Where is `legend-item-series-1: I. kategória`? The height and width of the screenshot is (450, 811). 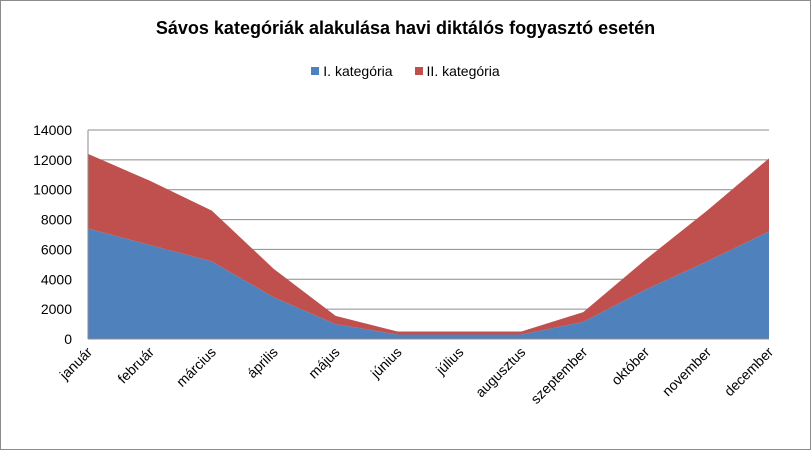 legend-item-series-1: I. kategória is located at coordinates (352, 71).